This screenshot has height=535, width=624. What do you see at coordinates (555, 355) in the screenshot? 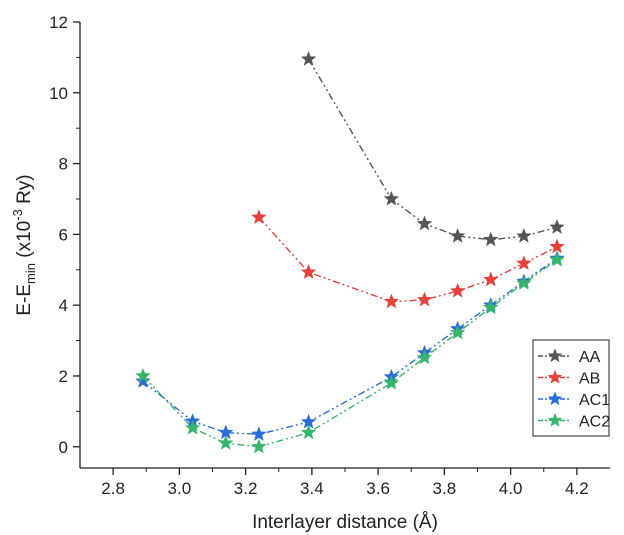
I see `legend-marker-aa` at bounding box center [555, 355].